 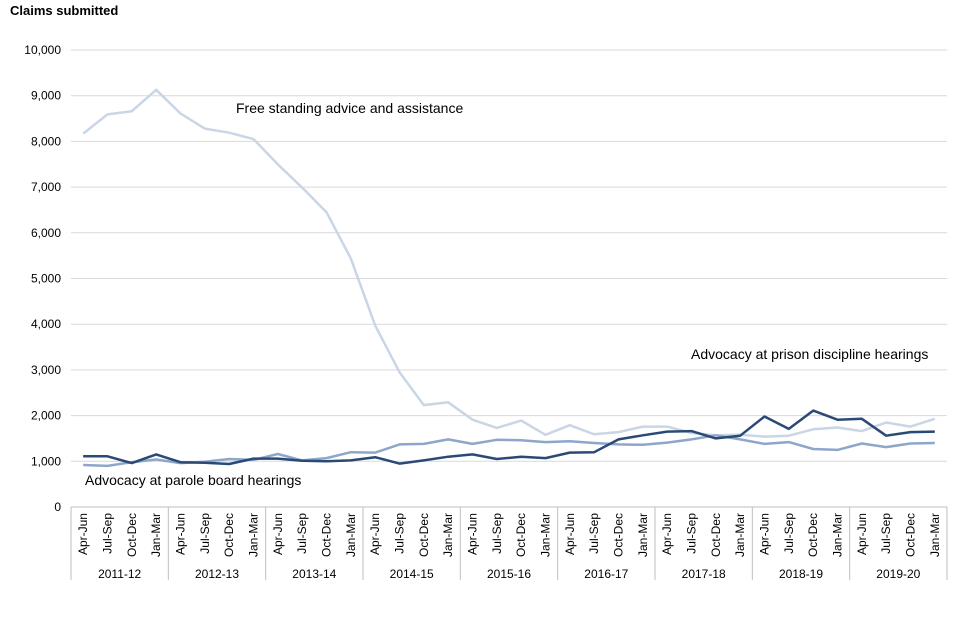 What do you see at coordinates (64, 10) in the screenshot?
I see `y-axis-title: Claims submitted` at bounding box center [64, 10].